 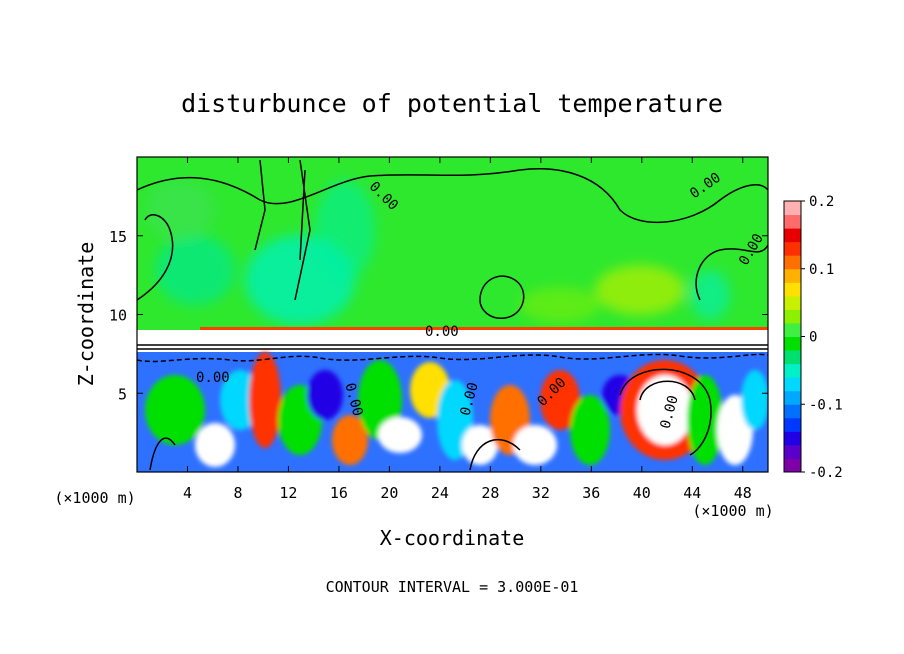 What do you see at coordinates (732, 511) in the screenshot?
I see `x-unit-label-right: (×1000 m)` at bounding box center [732, 511].